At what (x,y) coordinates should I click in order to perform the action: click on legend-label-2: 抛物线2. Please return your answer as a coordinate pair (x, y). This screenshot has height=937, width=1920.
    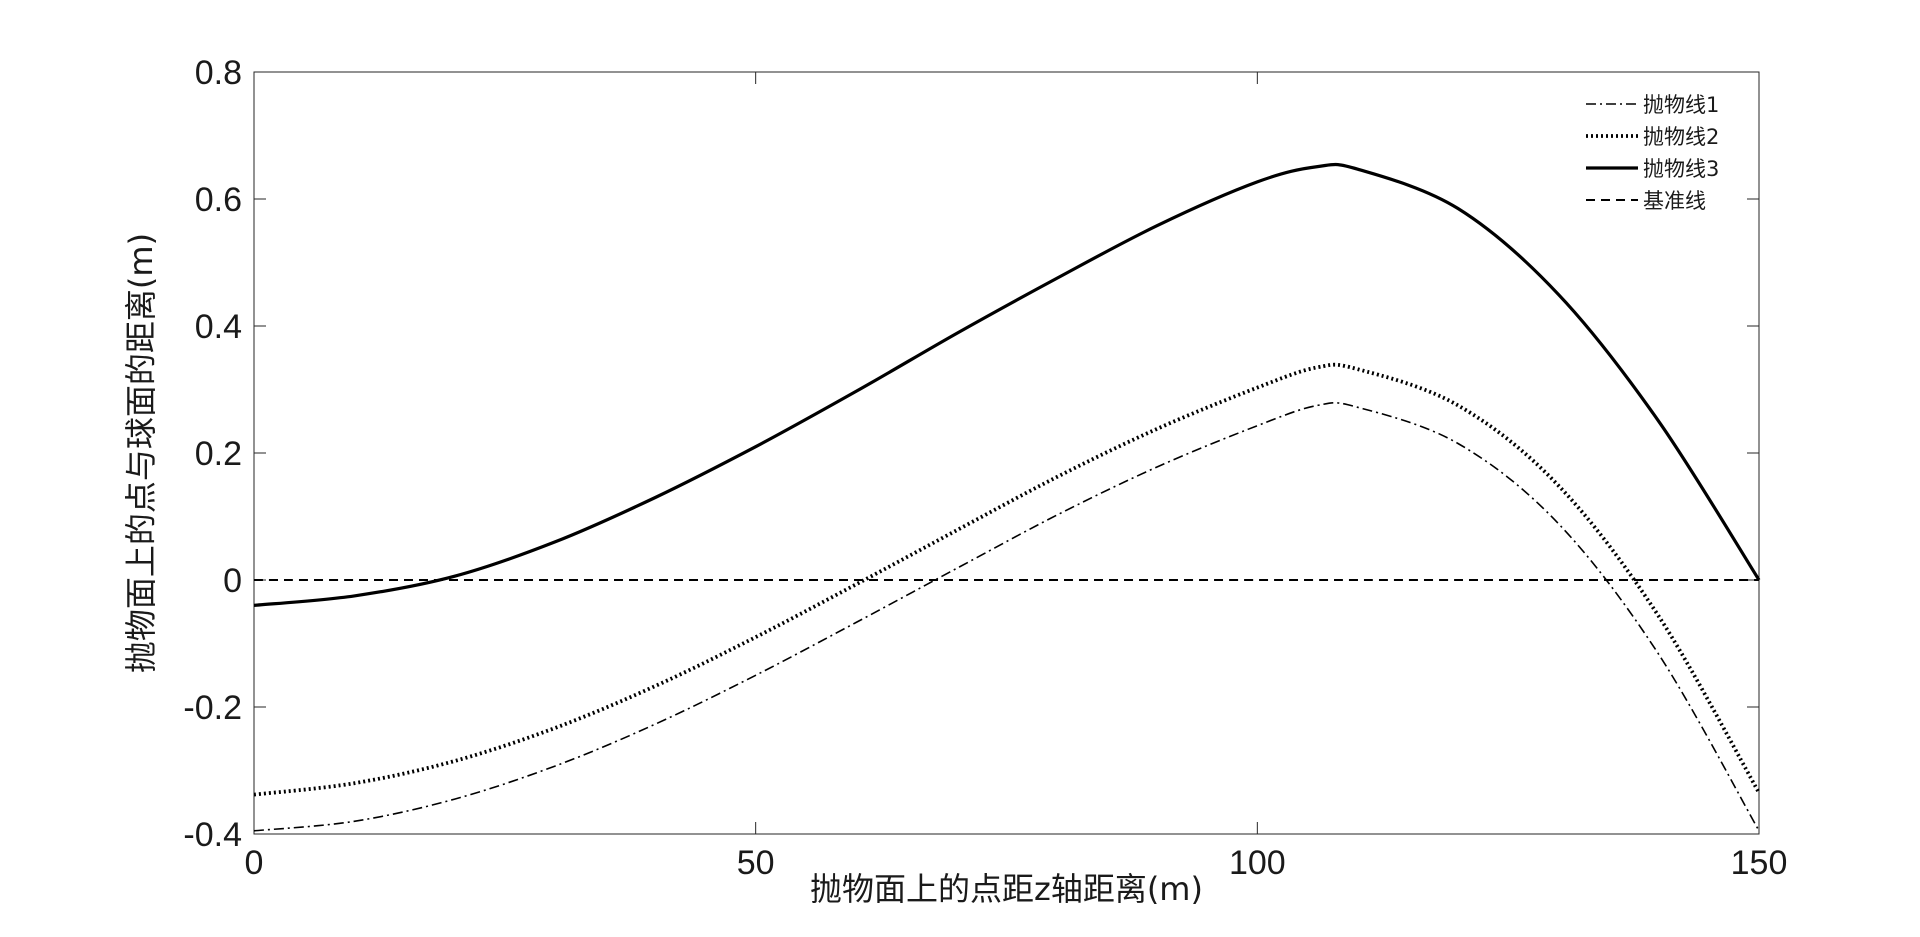
    Looking at the image, I should click on (1681, 137).